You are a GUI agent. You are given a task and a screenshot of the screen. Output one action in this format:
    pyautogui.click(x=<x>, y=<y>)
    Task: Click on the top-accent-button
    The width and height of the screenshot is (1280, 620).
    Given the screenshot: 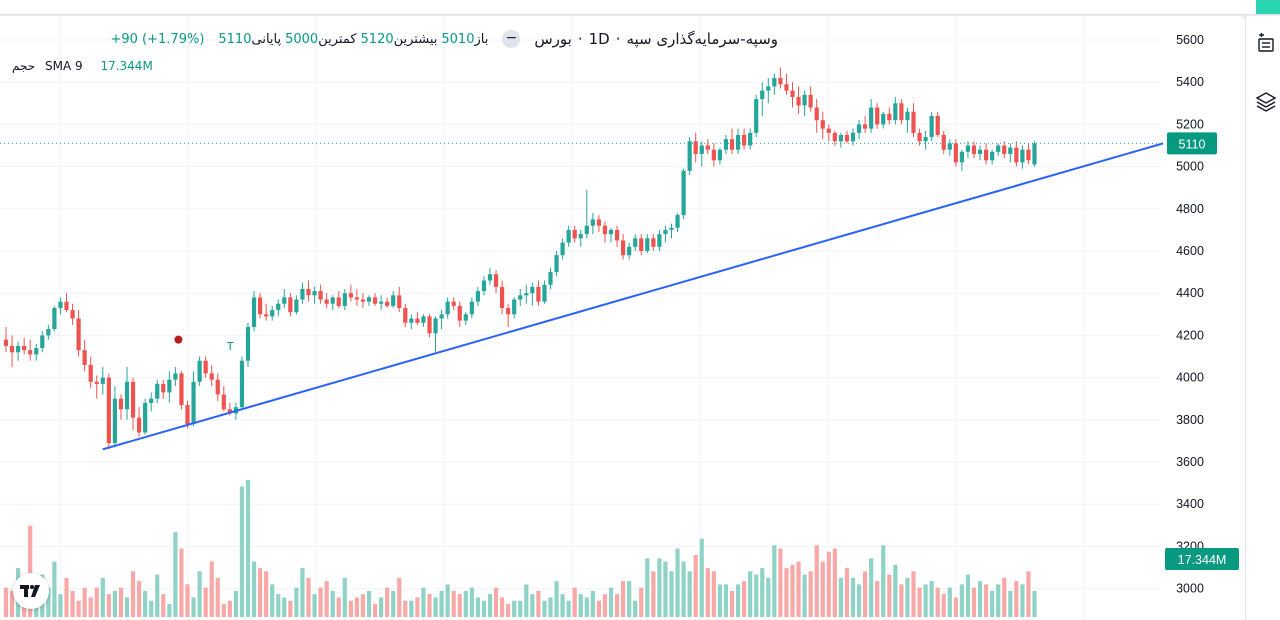 What is the action you would take?
    pyautogui.click(x=1268, y=7)
    